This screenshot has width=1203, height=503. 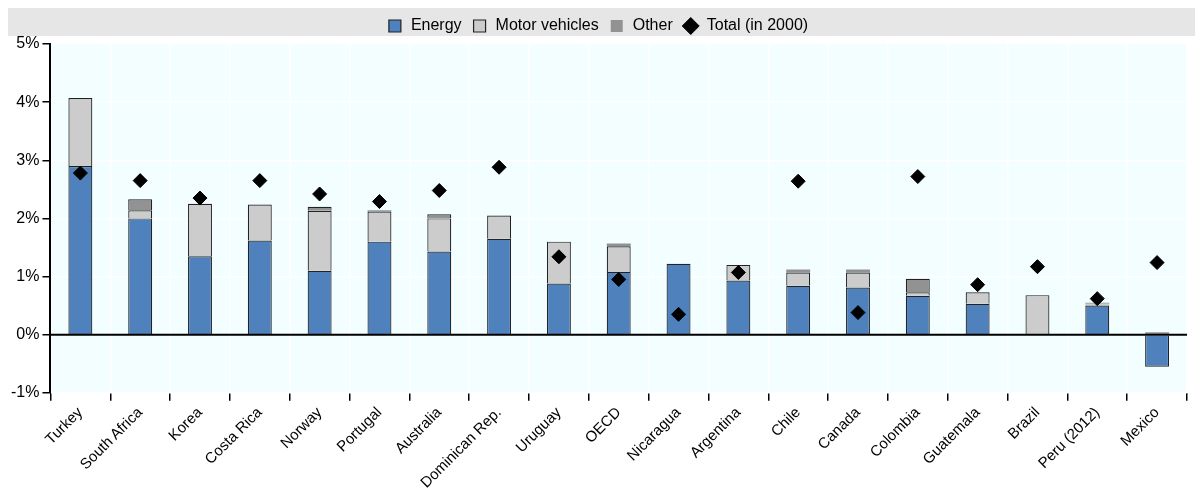 I want to click on y-tick-label: 0%, so click(x=28, y=334).